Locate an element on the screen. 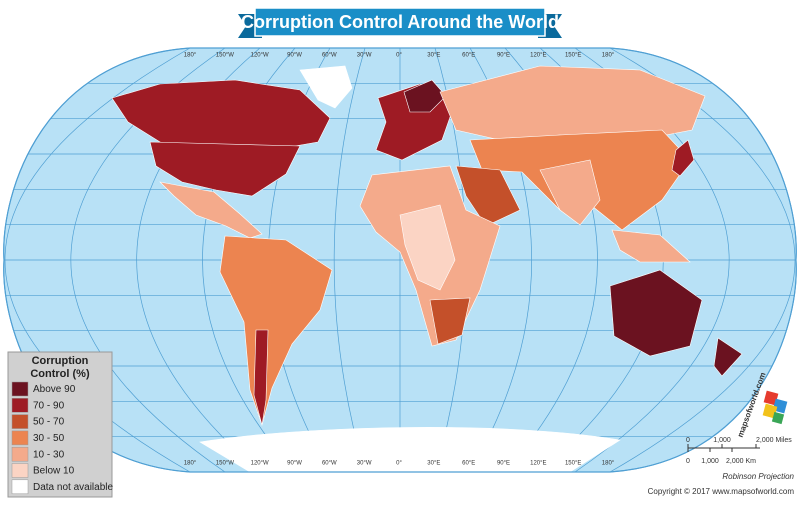 The width and height of the screenshot is (800, 506). legend-label: 30 - 50 is located at coordinates (49, 438).